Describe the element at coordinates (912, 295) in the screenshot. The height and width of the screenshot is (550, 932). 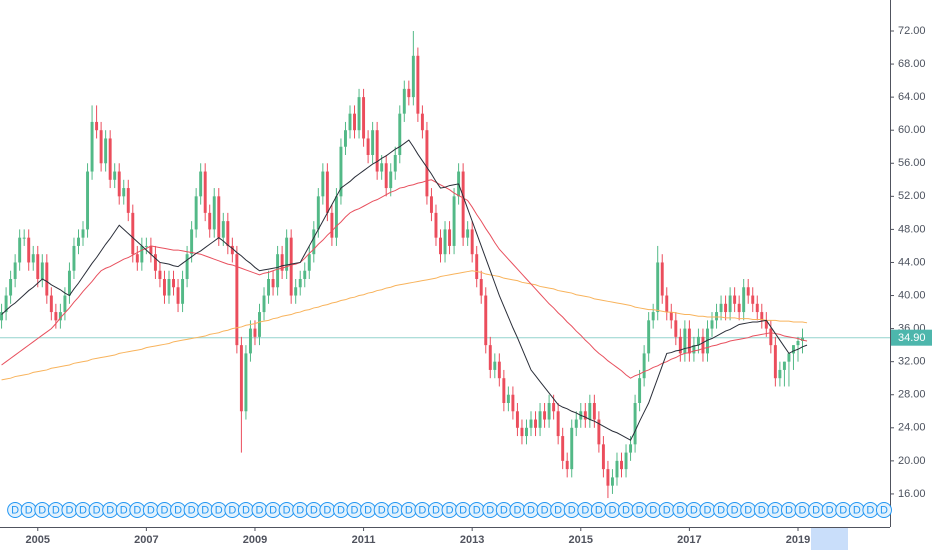
I see `y-tick-label: 40.00` at that location.